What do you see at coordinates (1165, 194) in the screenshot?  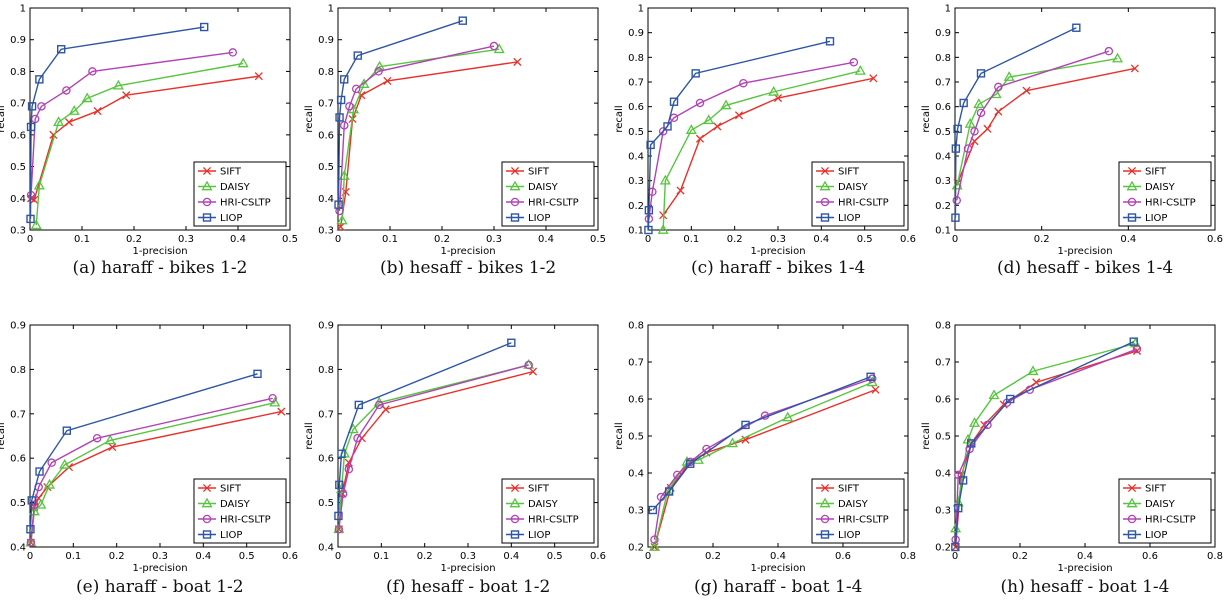 I see `legend: SIFT DAISY HRI-CSLTP LIOP` at bounding box center [1165, 194].